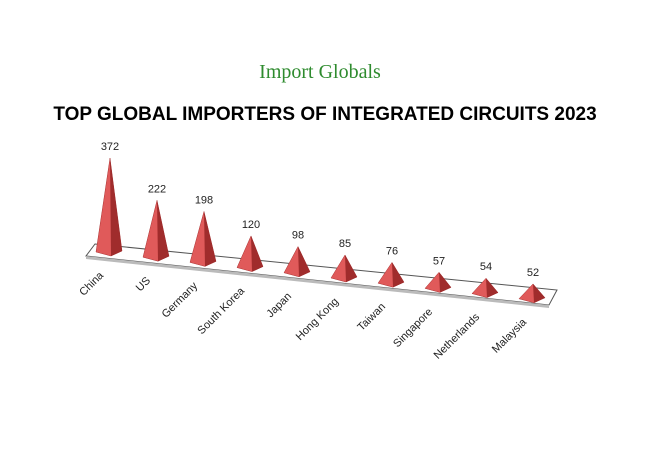 The width and height of the screenshot is (650, 450). Describe the element at coordinates (533, 273) in the screenshot. I see `value-label: 52` at that location.